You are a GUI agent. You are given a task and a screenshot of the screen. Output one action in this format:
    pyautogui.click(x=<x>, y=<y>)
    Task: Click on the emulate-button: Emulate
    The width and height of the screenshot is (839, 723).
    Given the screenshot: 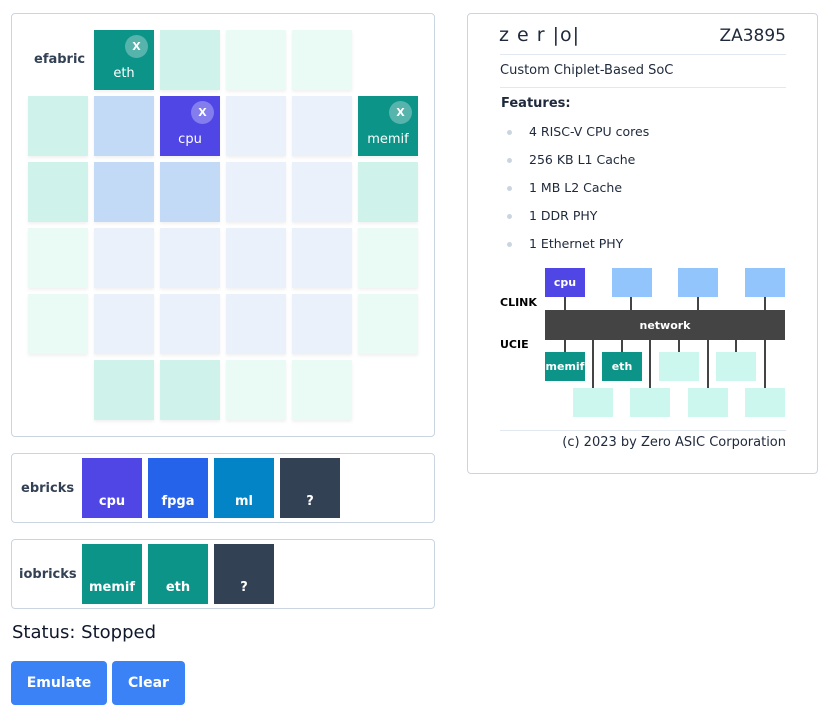 What is the action you would take?
    pyautogui.click(x=59, y=683)
    